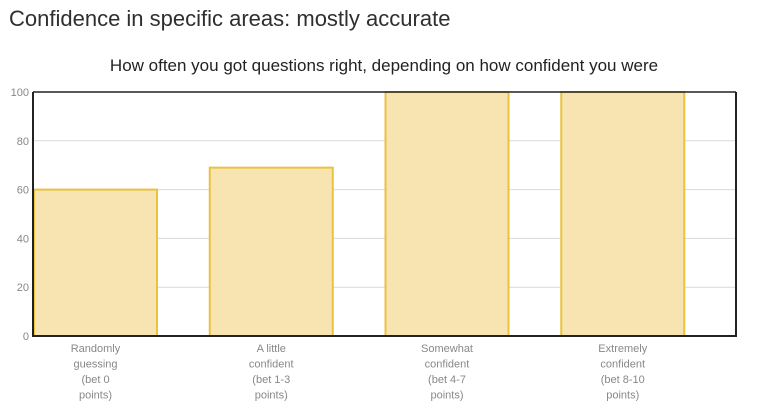 This screenshot has height=415, width=757. What do you see at coordinates (23, 239) in the screenshot?
I see `y-tick-label: 40` at bounding box center [23, 239].